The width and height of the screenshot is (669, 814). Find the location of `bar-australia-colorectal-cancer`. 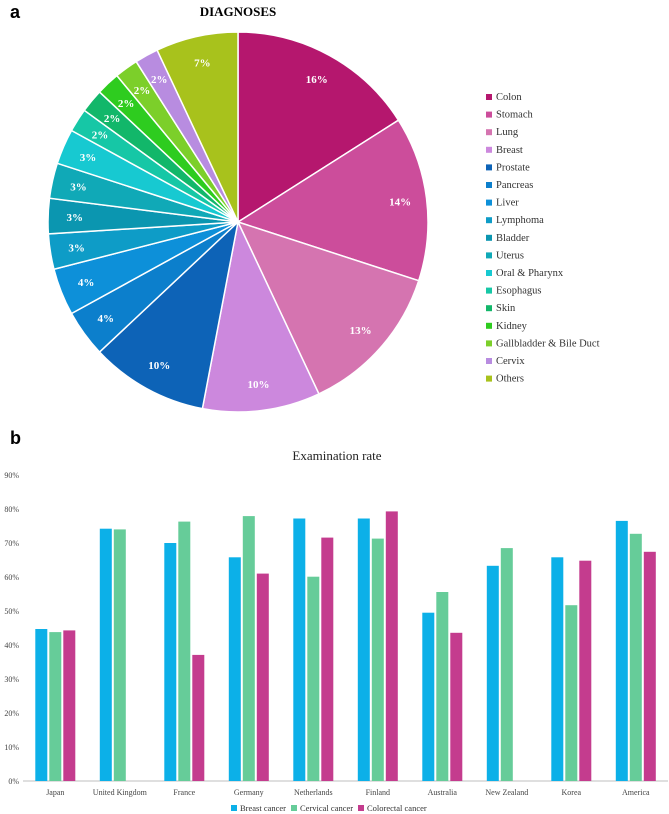

bar-australia-colorectal-cancer is located at coordinates (456, 706).